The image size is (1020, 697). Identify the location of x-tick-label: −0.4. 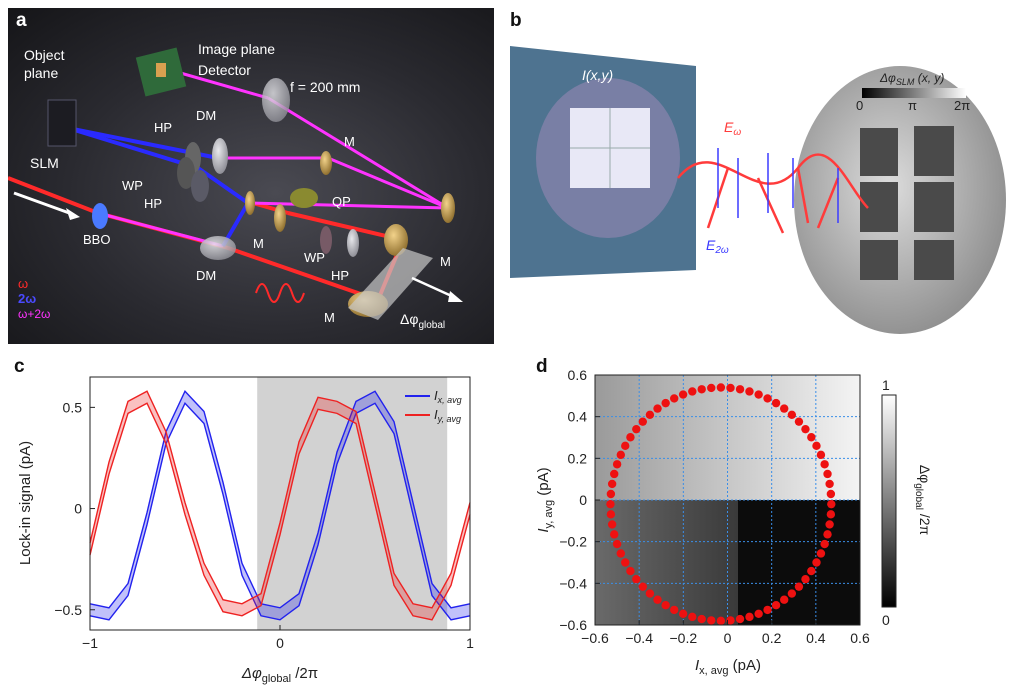
(639, 638).